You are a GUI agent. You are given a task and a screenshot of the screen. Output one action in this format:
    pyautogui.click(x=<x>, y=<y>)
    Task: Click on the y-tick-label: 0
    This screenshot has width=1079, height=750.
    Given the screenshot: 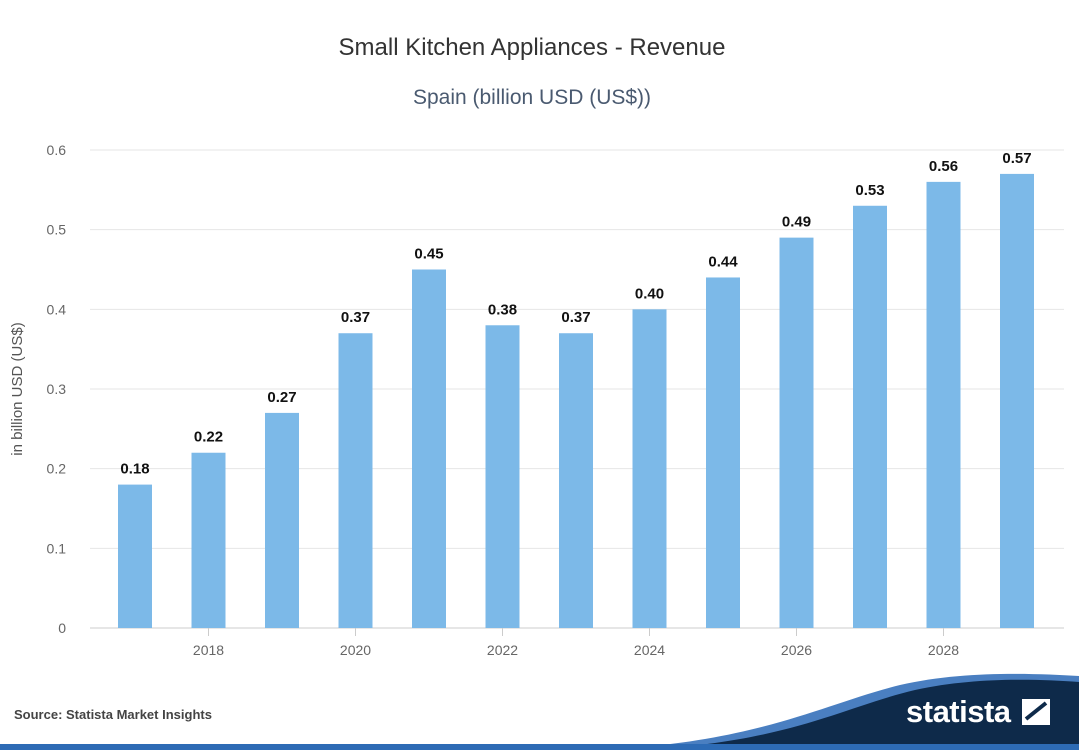 What is the action you would take?
    pyautogui.click(x=62, y=628)
    